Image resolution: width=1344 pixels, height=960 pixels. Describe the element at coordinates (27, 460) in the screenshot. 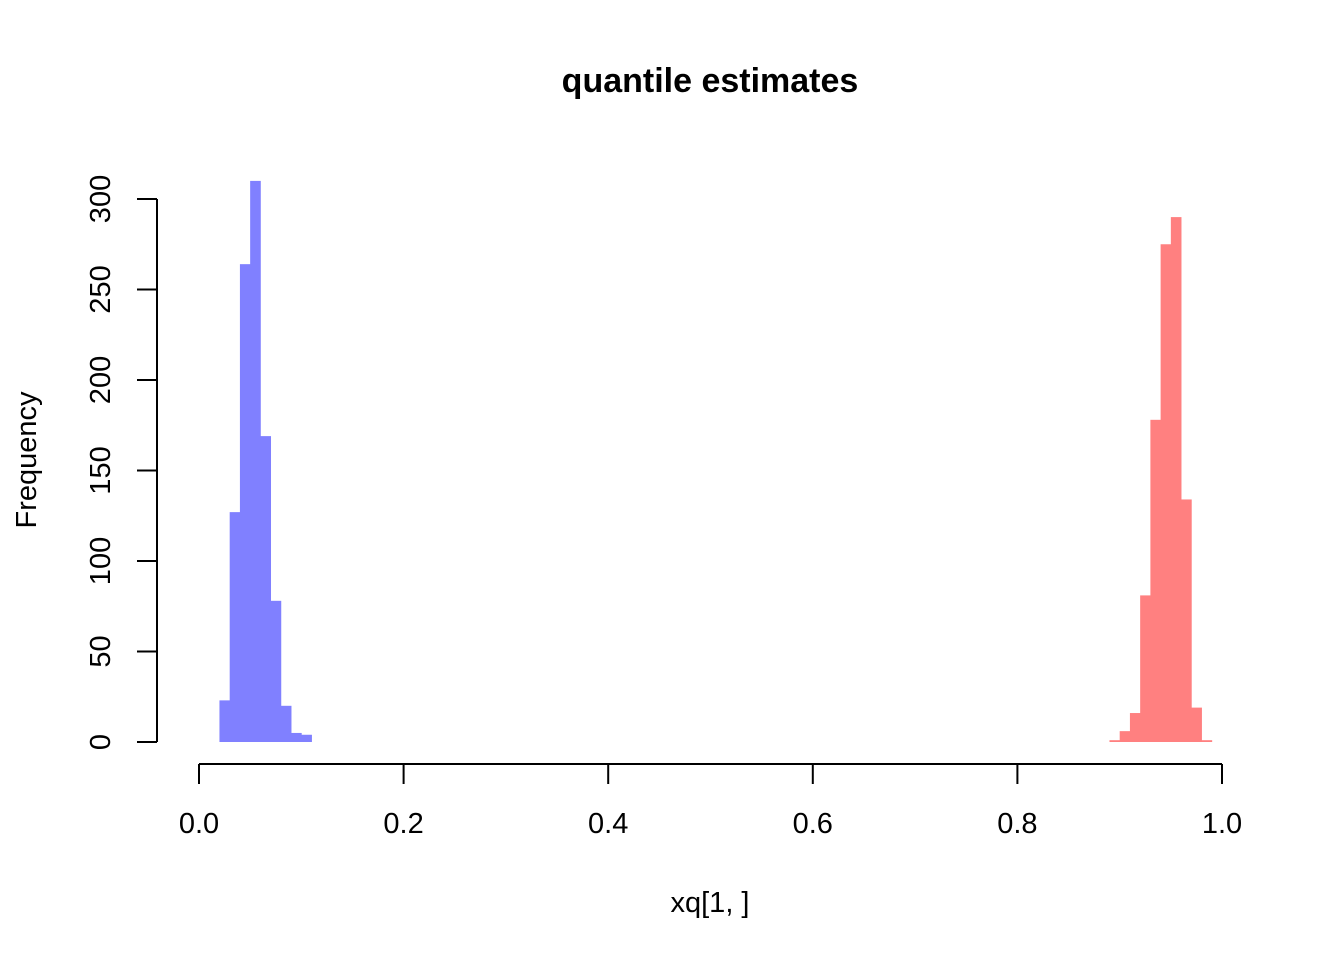

I see `y-axis-label: Frequency` at that location.